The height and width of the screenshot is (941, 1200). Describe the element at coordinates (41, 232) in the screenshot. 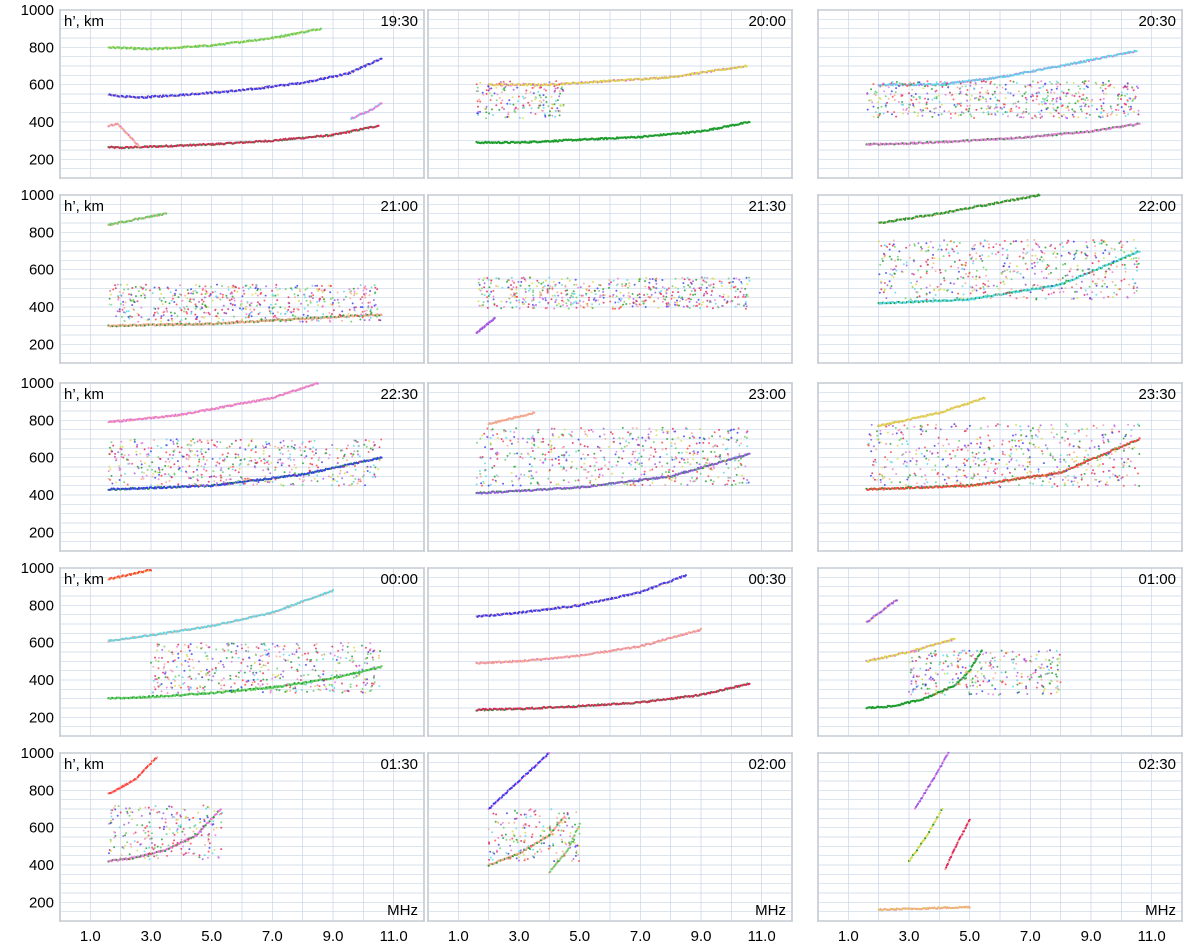

I see `y-tick-label: 800` at that location.